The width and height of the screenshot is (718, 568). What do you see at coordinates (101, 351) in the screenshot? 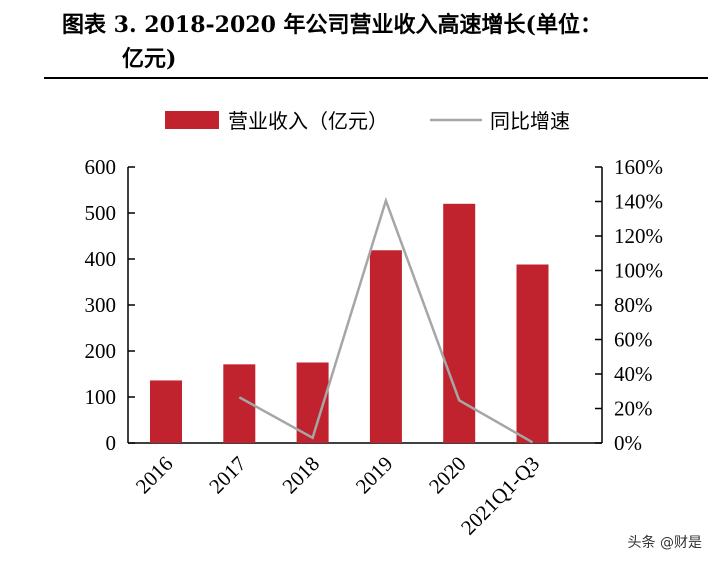
I see `left-tick-label: 200` at bounding box center [101, 351].